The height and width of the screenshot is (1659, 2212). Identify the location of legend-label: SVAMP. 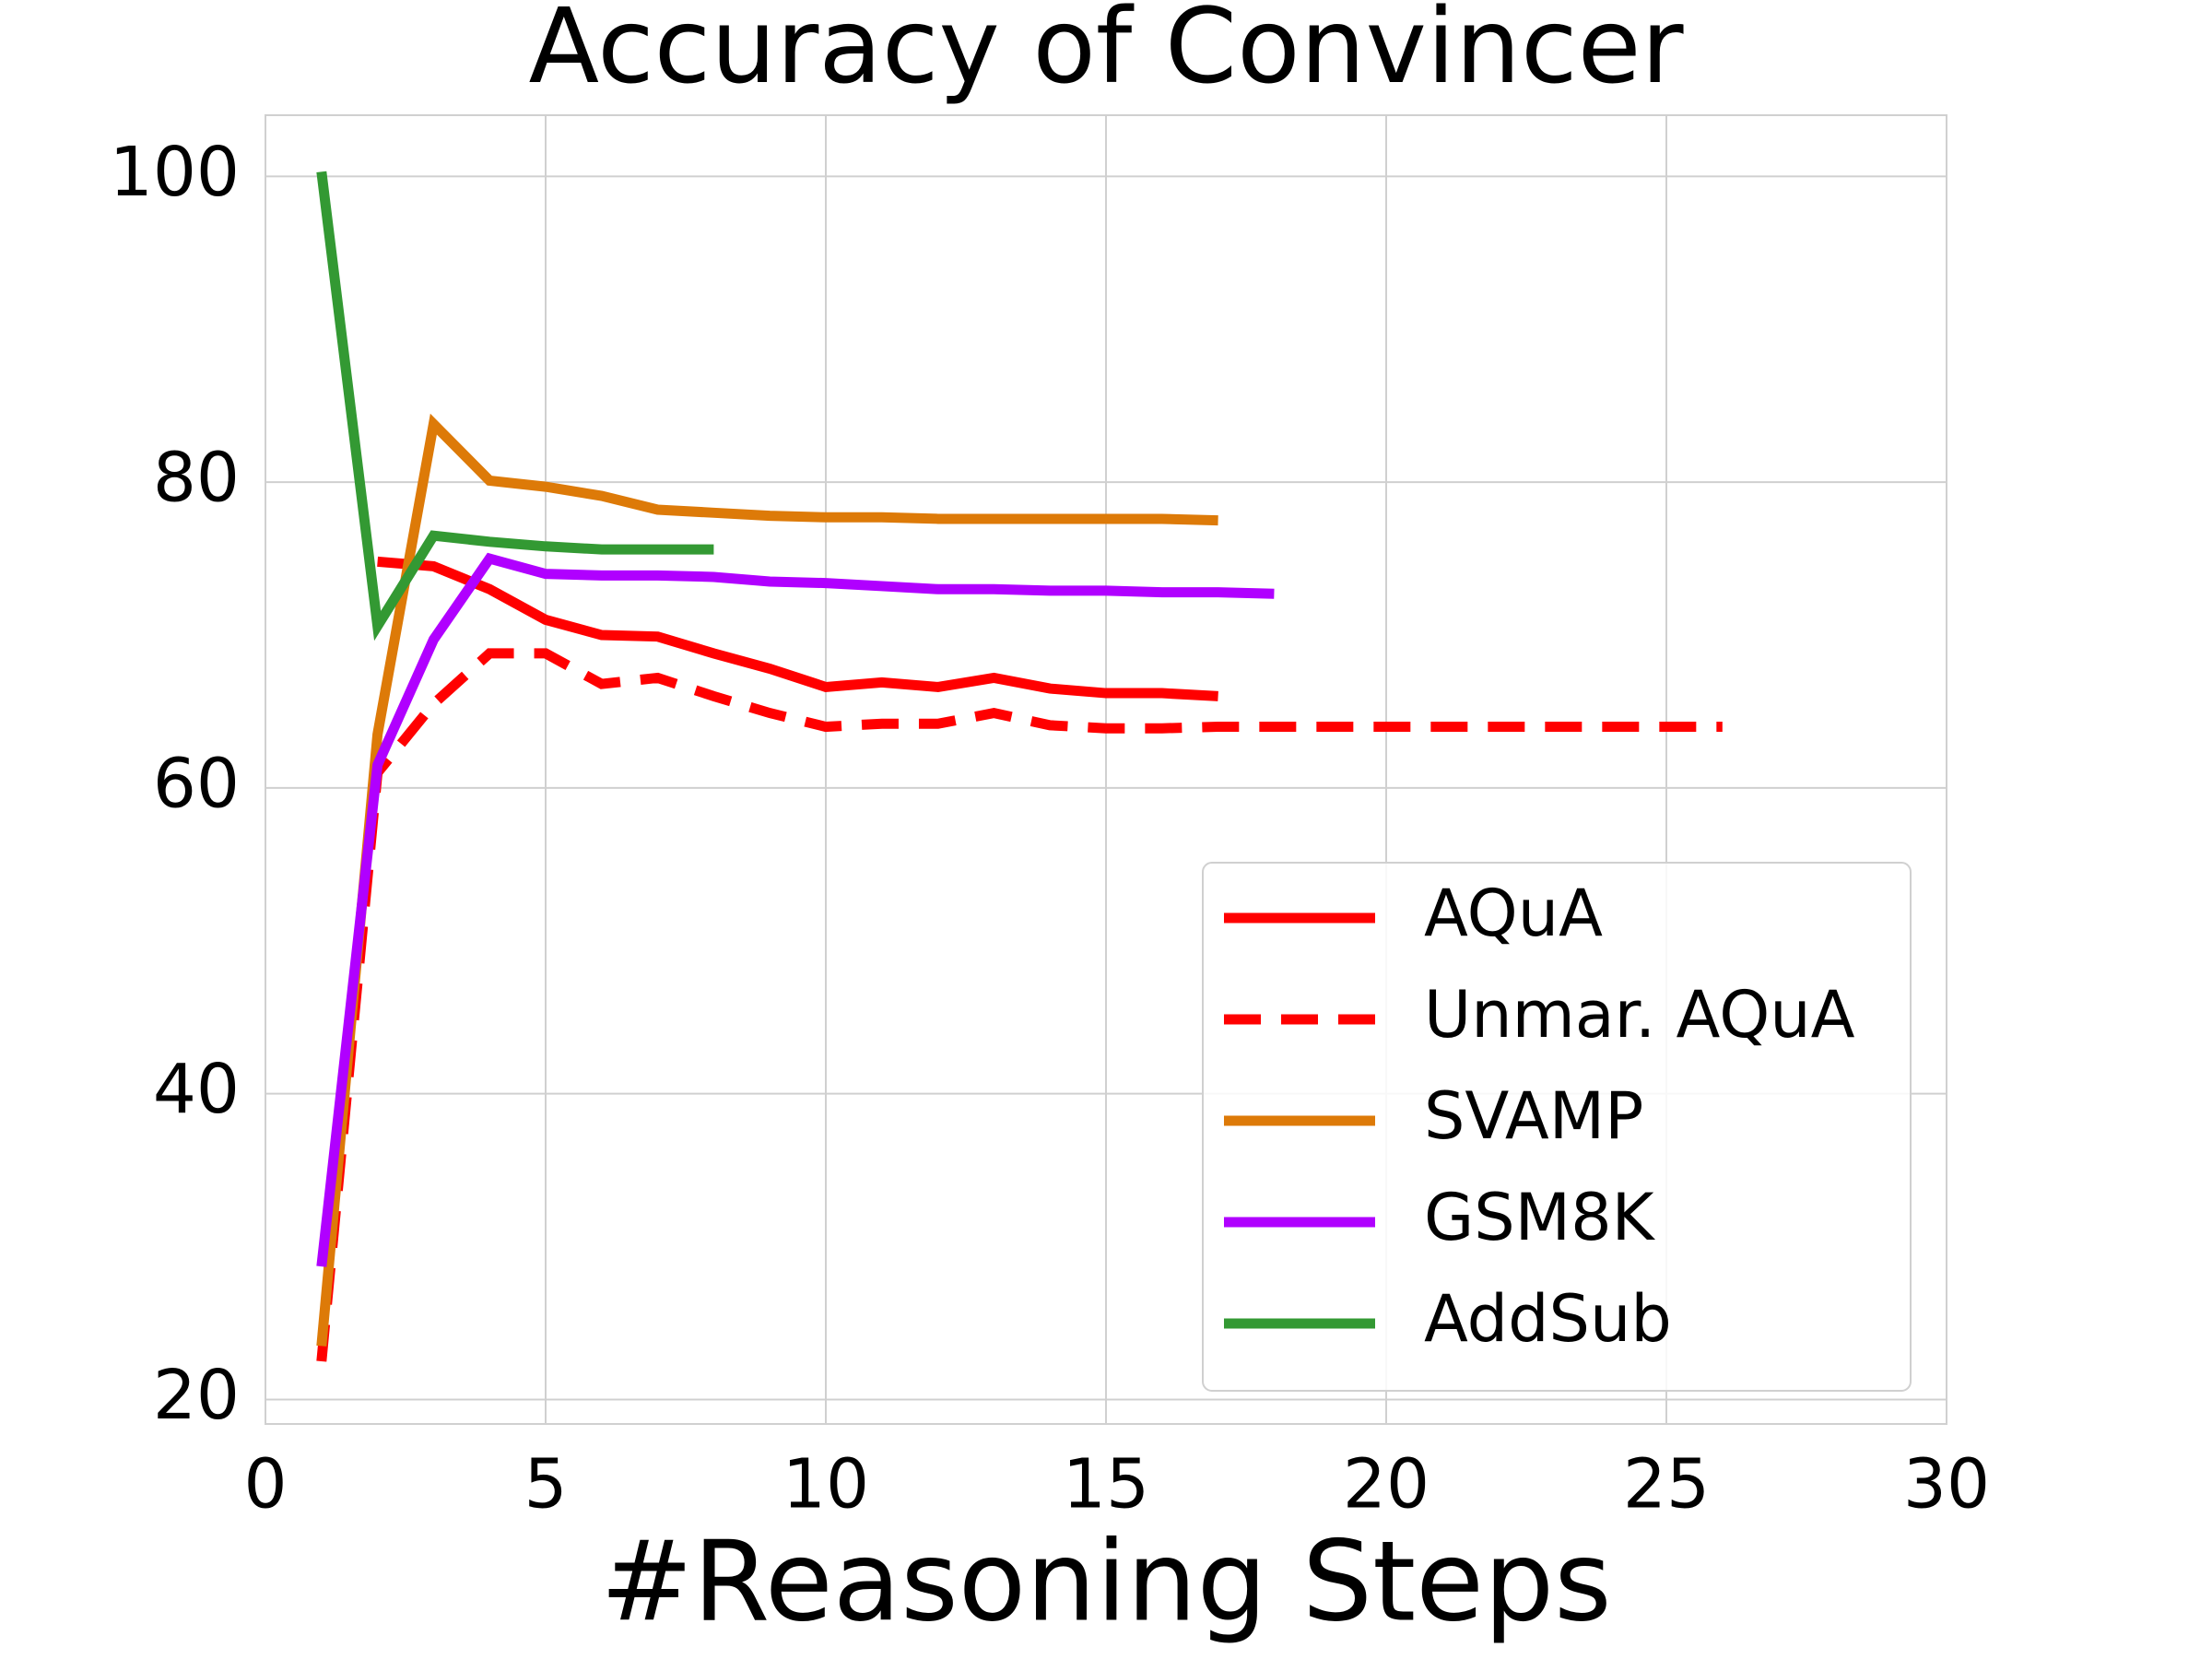
(1533, 1116).